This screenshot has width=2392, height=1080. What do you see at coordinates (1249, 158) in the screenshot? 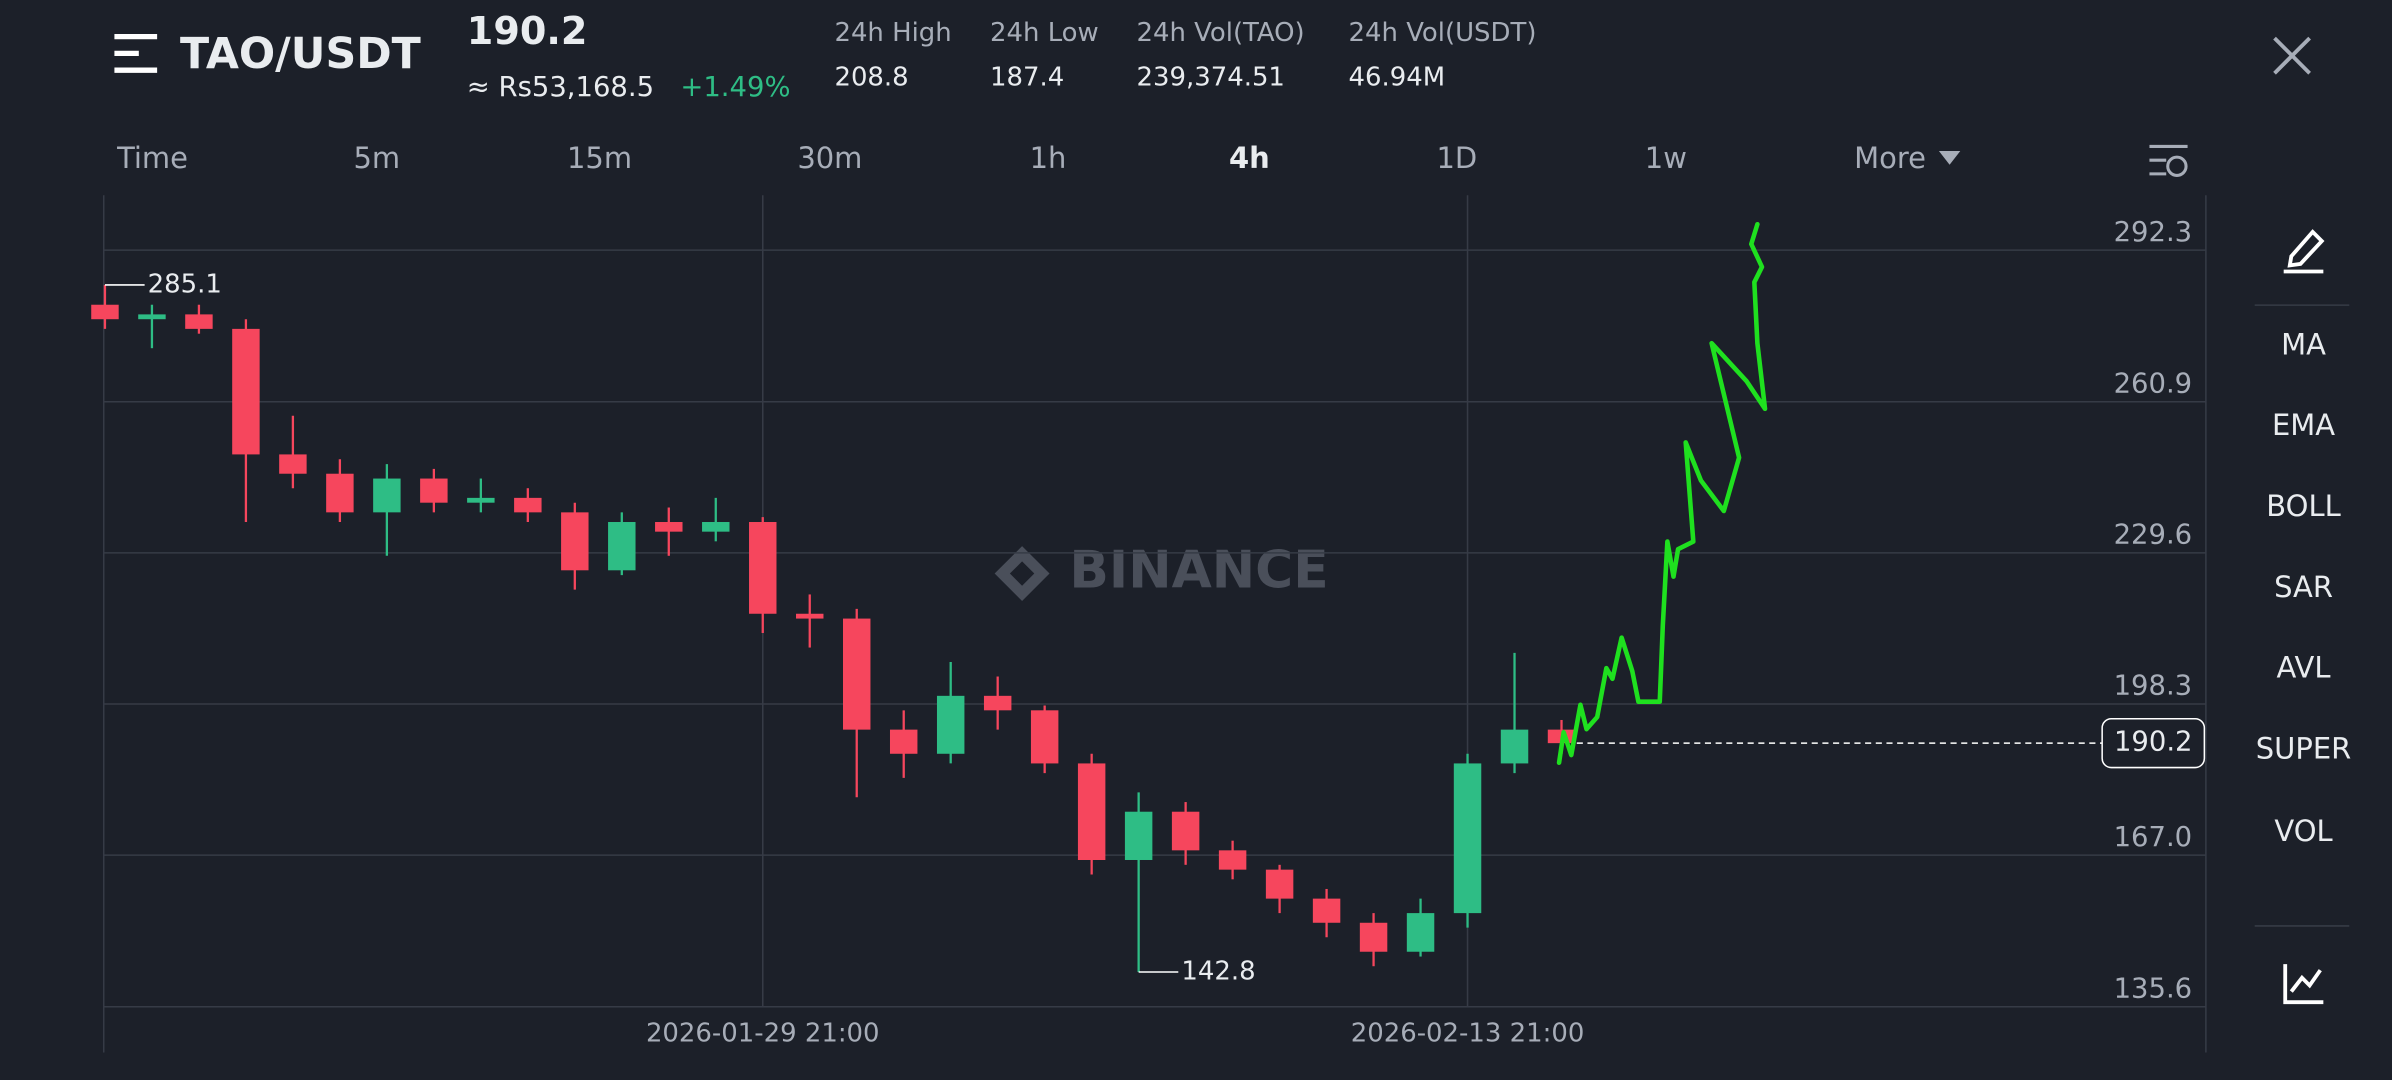
I see `tab-active: 4h` at bounding box center [1249, 158].